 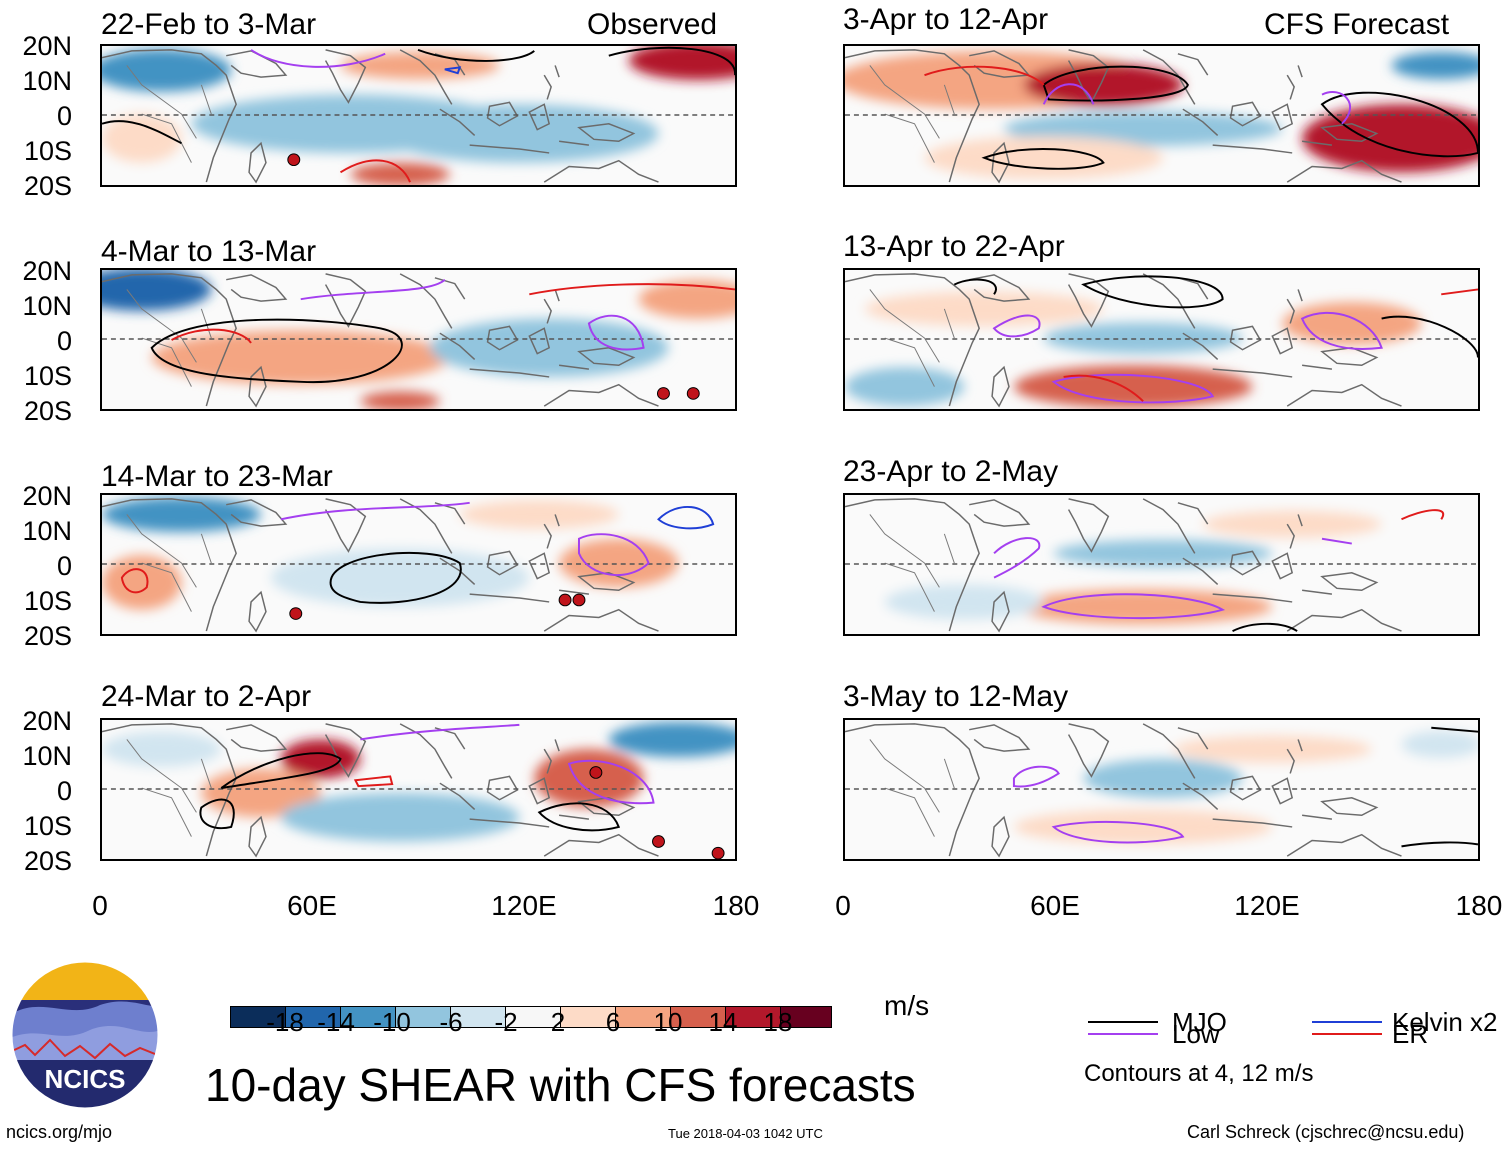 What do you see at coordinates (217, 476) in the screenshot?
I see `panel-title-3: 14-Mar to 23-Mar` at bounding box center [217, 476].